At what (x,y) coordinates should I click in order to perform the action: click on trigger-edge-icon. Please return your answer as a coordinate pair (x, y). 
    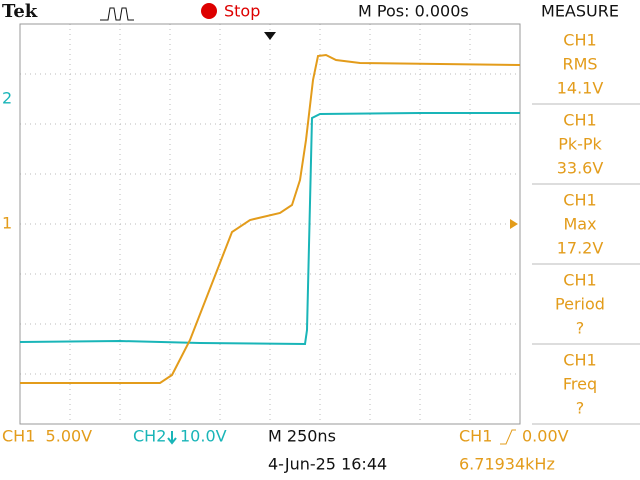
    Looking at the image, I should click on (508, 437).